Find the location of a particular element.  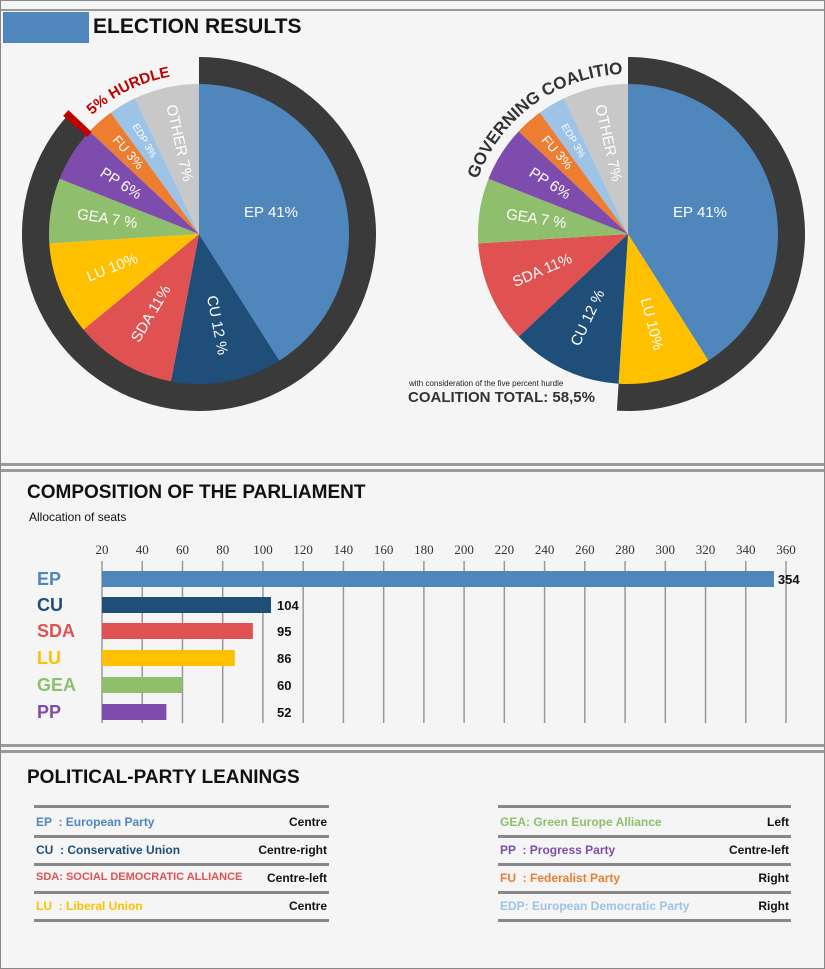

leaning-row: FU : Federalist Party Right is located at coordinates (644, 879).